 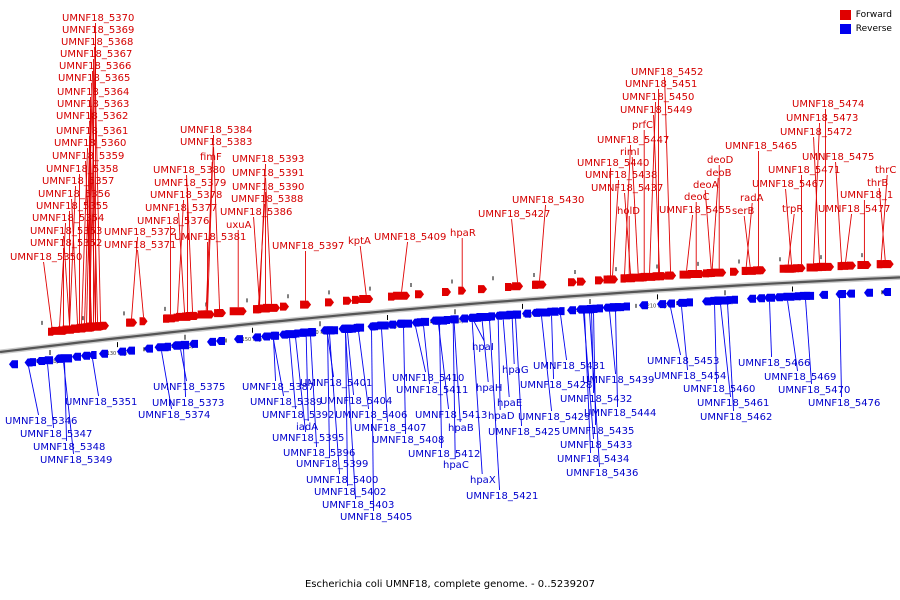 What do you see at coordinates (515, 370) in the screenshot?
I see `reverse-gene-label: hpaG` at bounding box center [515, 370].